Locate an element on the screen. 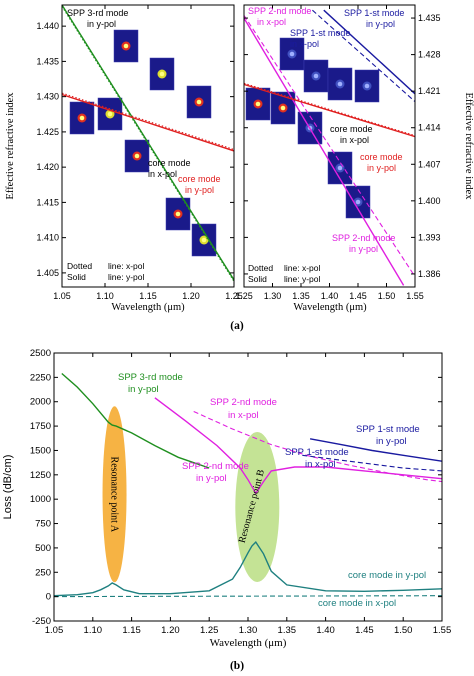 The image size is (474, 676). left-ytick-label: 1.420 is located at coordinates (47, 167).